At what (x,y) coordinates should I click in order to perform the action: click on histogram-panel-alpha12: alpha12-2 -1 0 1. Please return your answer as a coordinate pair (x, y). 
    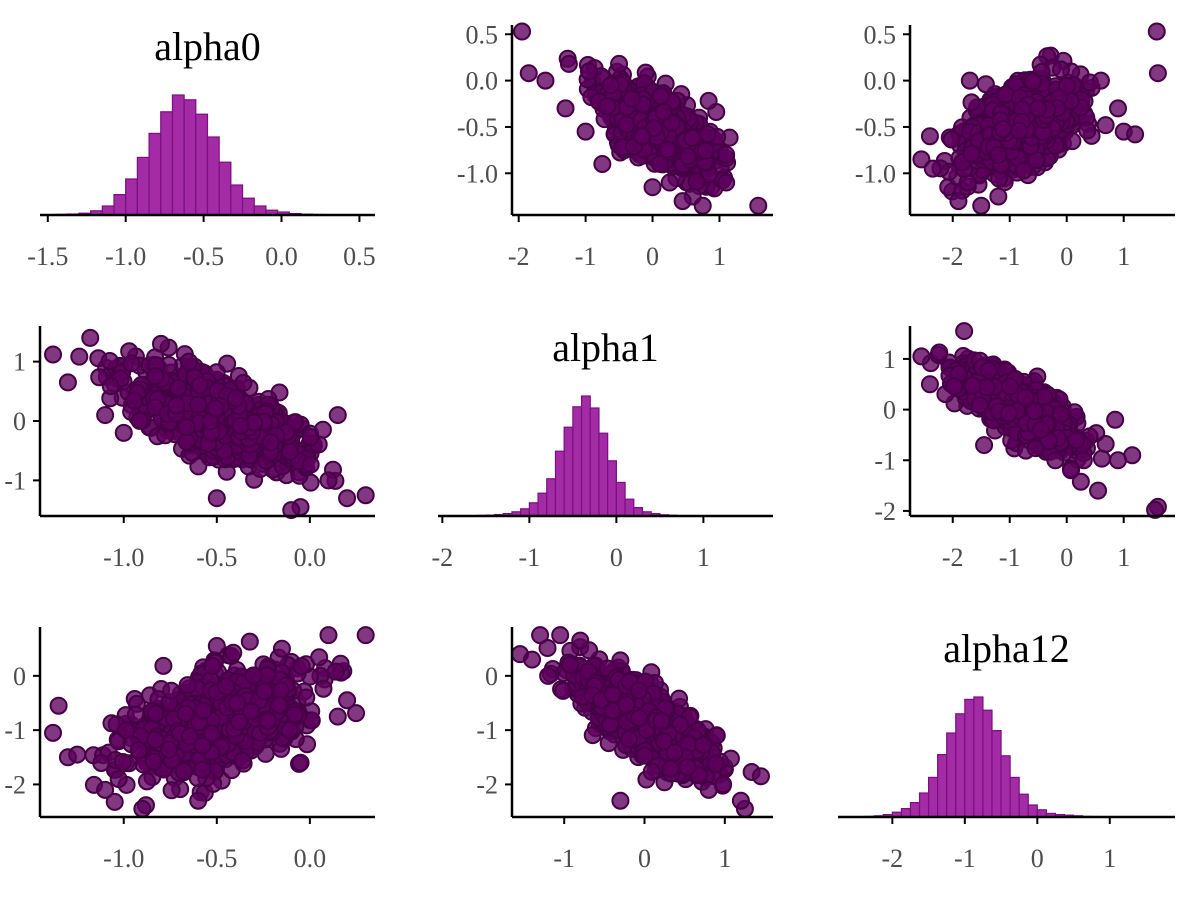
    Looking at the image, I should click on (1006, 749).